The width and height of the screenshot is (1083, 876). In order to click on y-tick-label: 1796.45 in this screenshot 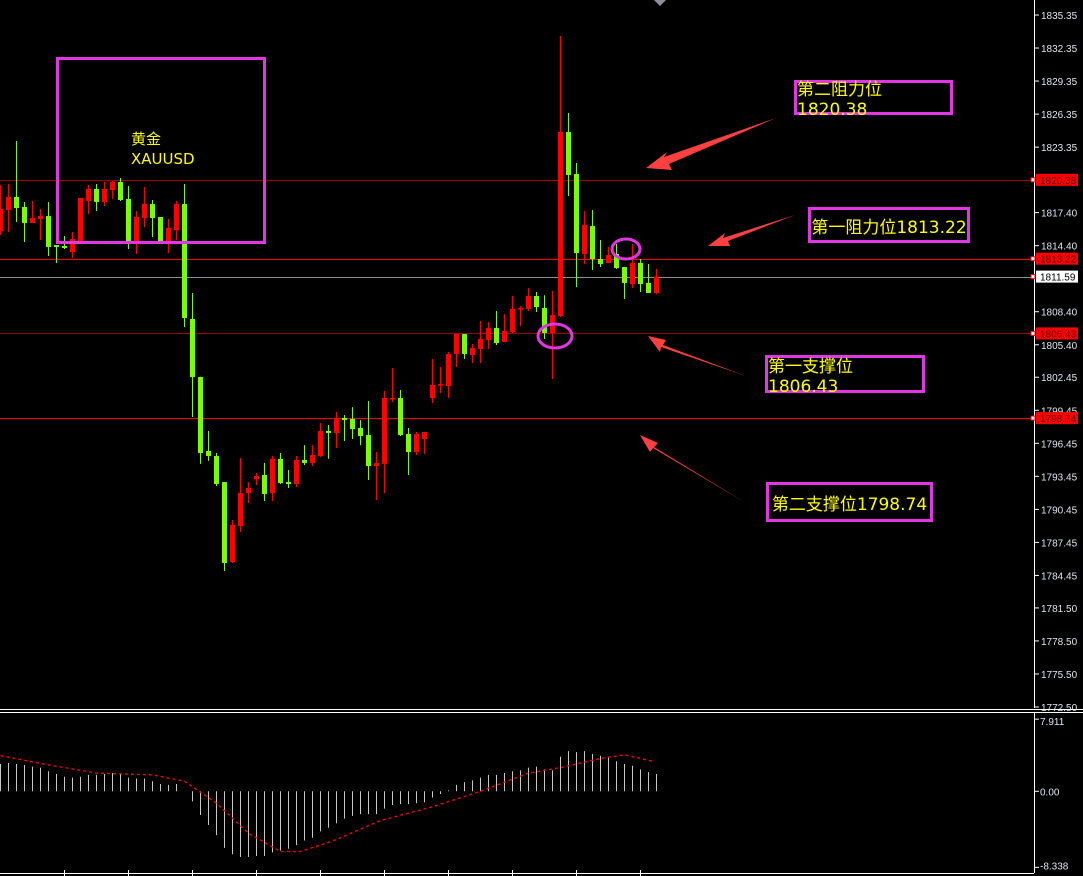, I will do `click(1059, 444)`.